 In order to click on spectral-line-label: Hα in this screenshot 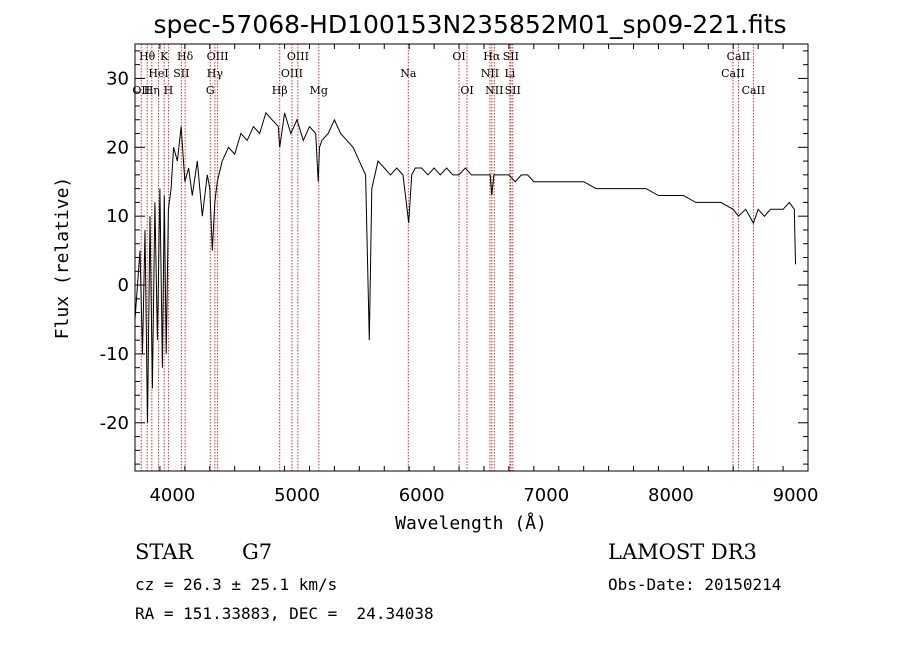, I will do `click(492, 56)`.